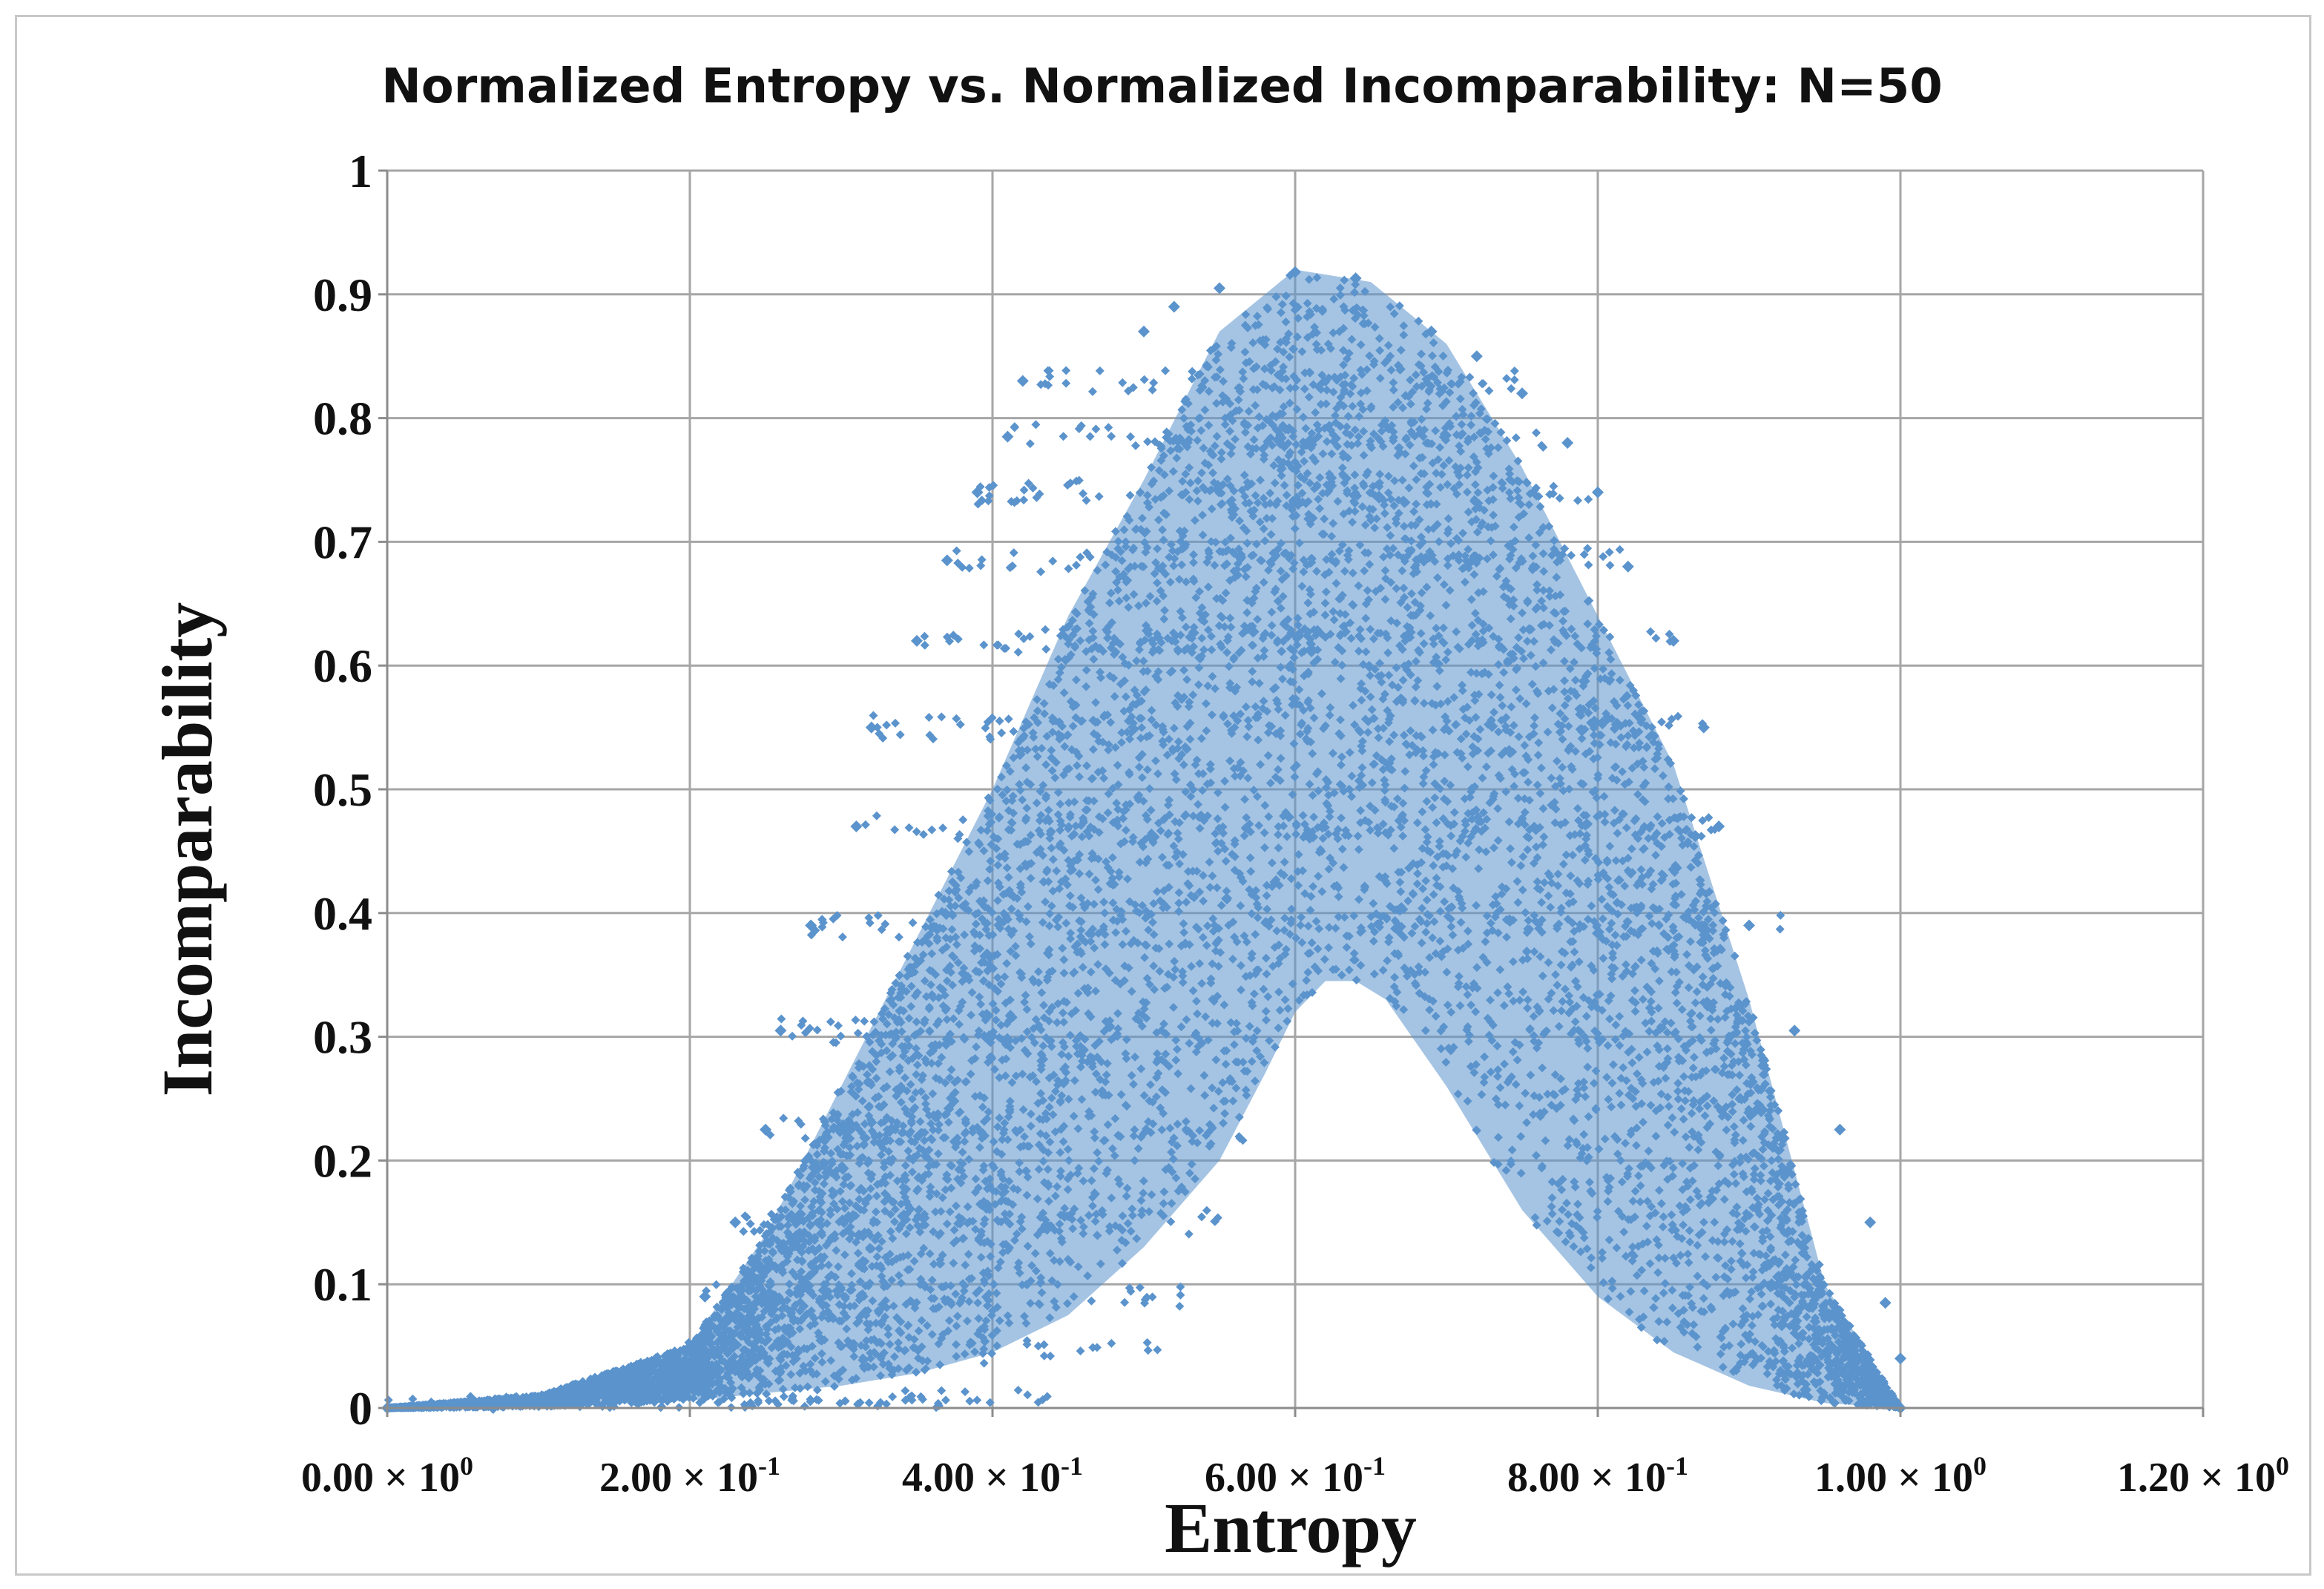 The image size is (2324, 1589). Describe the element at coordinates (360, 1409) in the screenshot. I see `y-tick-label: 0` at that location.